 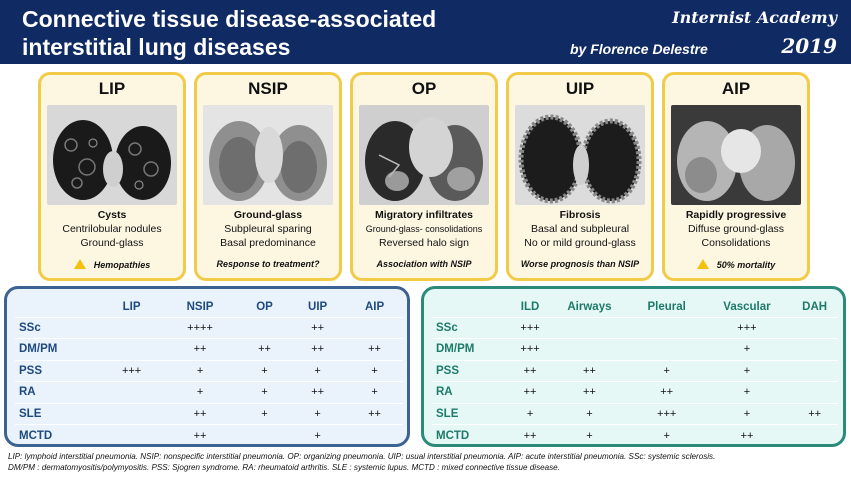 I want to click on card-note: Hemopathies, so click(x=112, y=264).